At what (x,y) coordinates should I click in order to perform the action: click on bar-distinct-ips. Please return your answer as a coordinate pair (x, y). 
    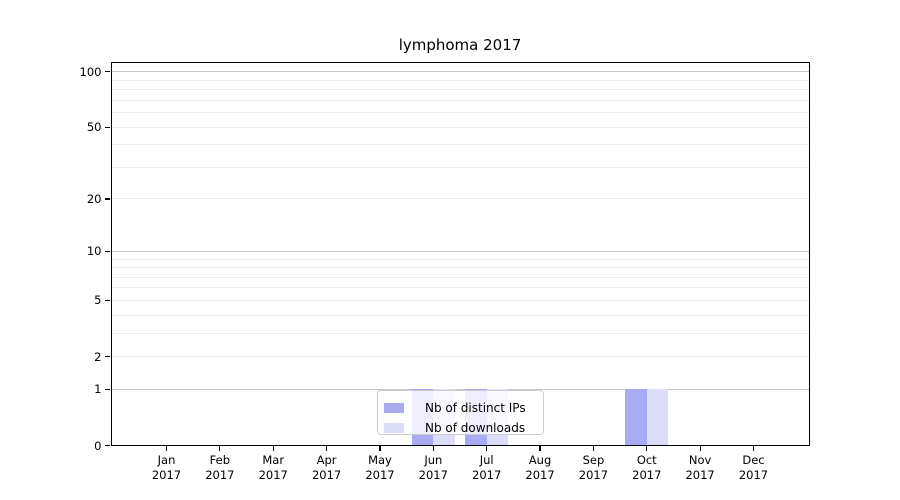
    Looking at the image, I should click on (636, 417).